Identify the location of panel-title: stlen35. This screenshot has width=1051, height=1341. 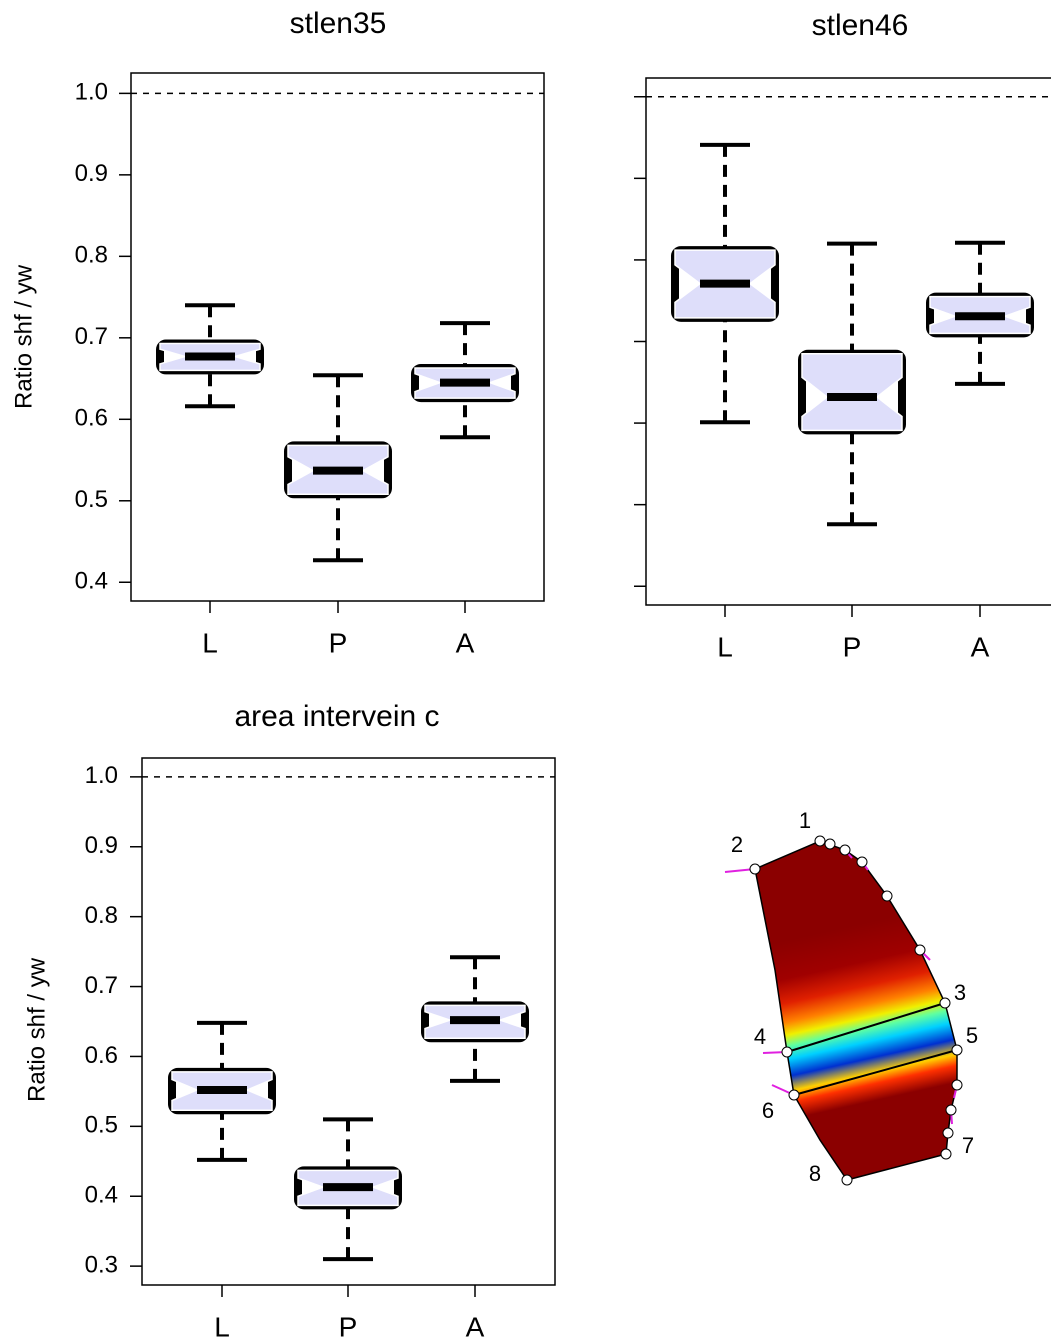
(338, 23).